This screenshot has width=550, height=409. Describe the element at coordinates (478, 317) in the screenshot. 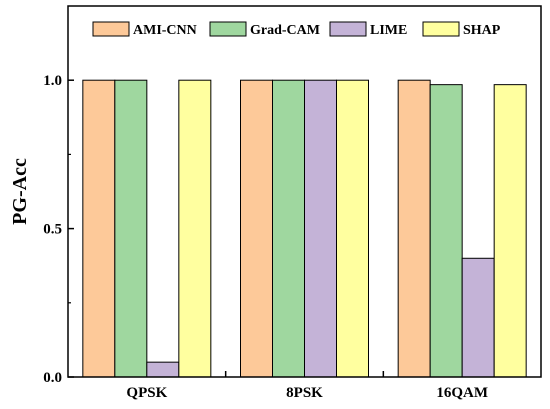

I see `bar-lime-16qam` at that location.